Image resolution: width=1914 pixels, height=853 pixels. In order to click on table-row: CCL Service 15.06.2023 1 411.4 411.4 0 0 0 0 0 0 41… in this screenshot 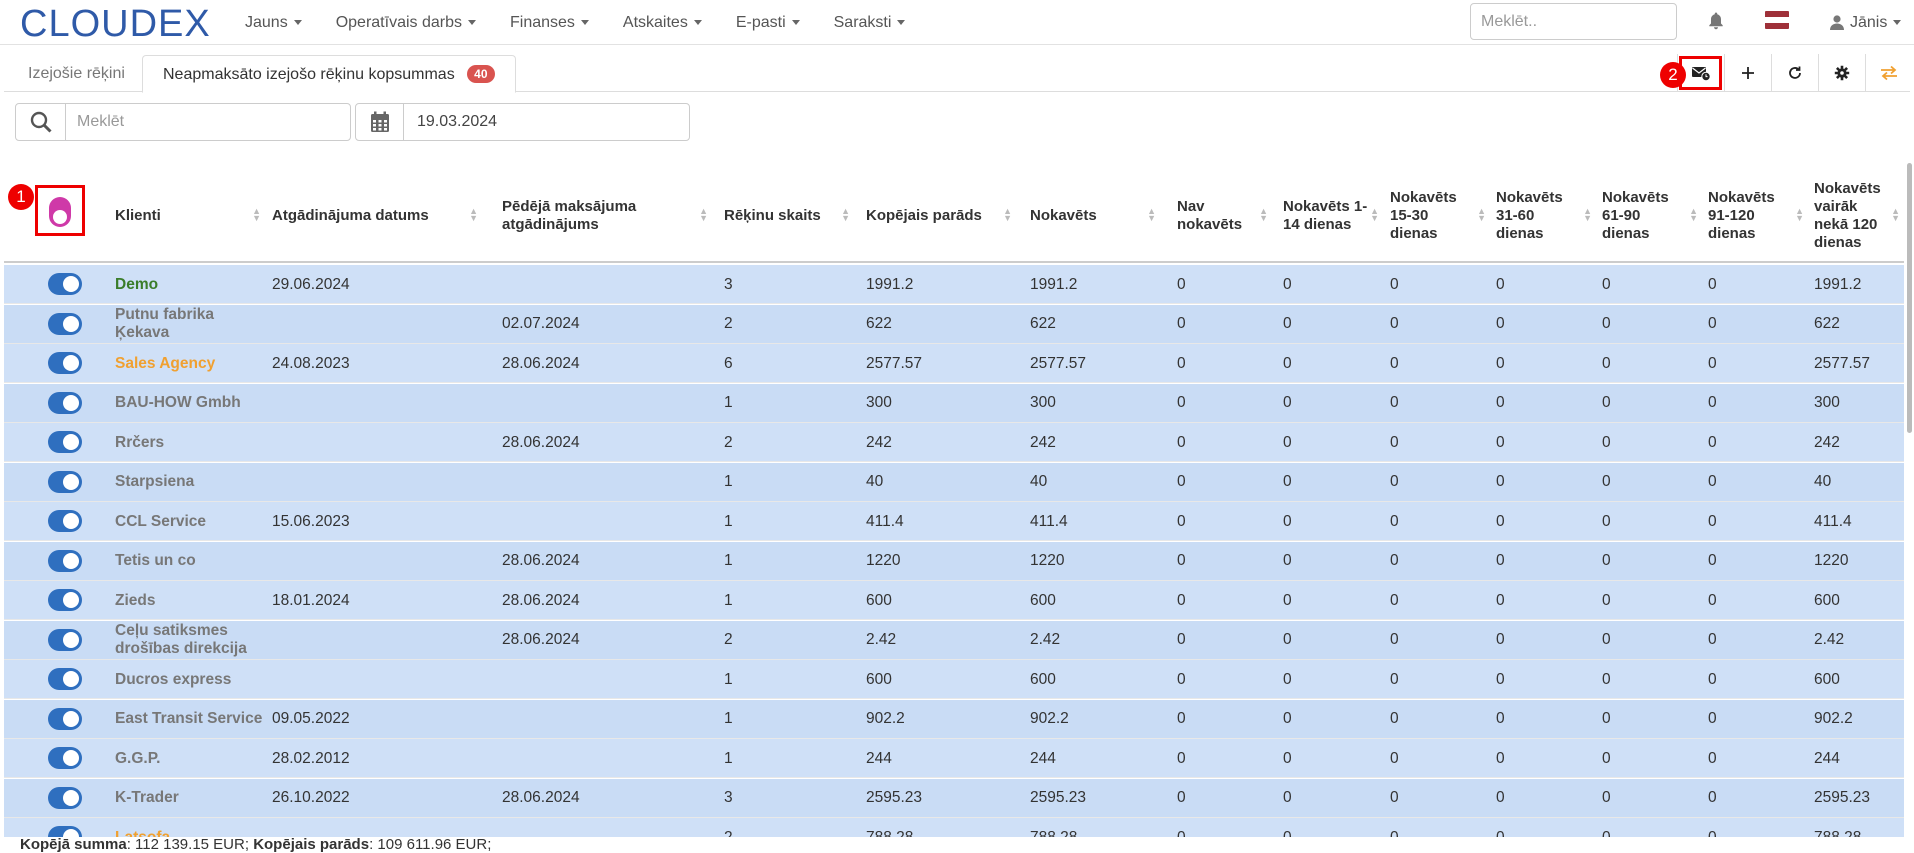, I will do `click(954, 521)`.